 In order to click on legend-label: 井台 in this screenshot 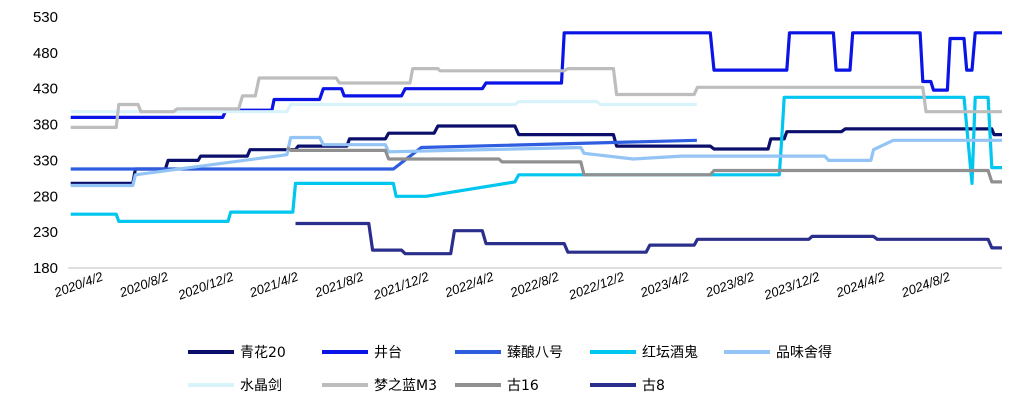, I will do `click(388, 353)`.